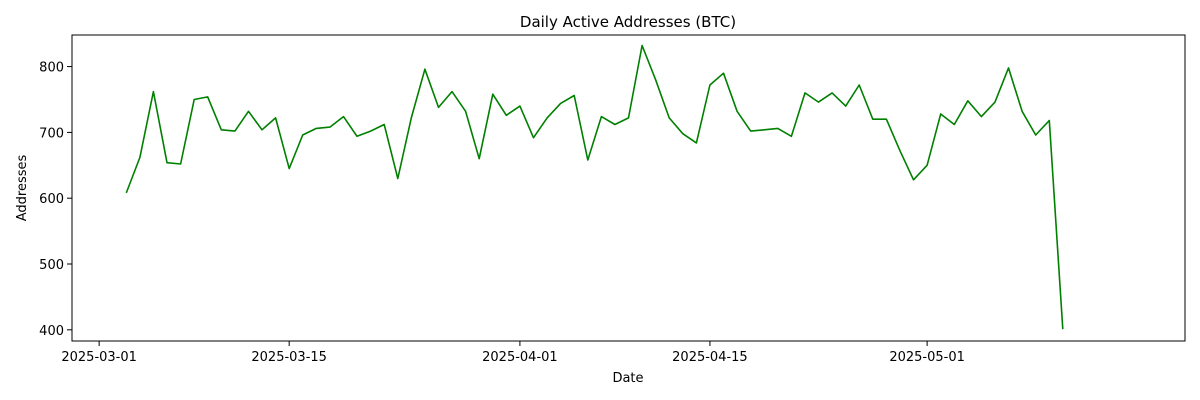 The image size is (1200, 400). Describe the element at coordinates (520, 357) in the screenshot. I see `x-tick-label: 2025-04-01` at that location.